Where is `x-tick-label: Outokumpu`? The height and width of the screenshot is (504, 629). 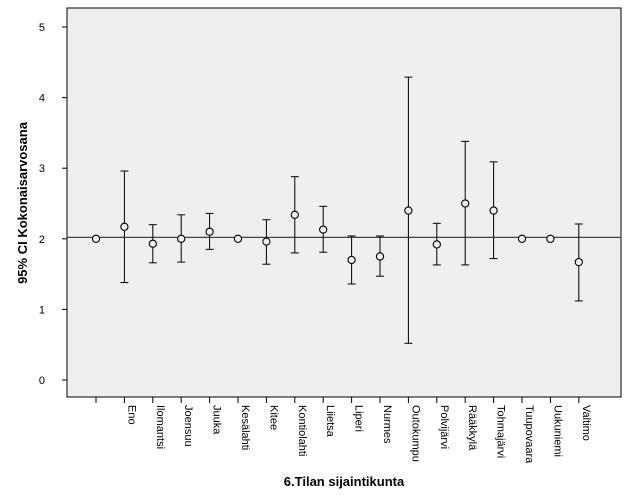
x-tick-label: Outokumpu is located at coordinates (415, 433).